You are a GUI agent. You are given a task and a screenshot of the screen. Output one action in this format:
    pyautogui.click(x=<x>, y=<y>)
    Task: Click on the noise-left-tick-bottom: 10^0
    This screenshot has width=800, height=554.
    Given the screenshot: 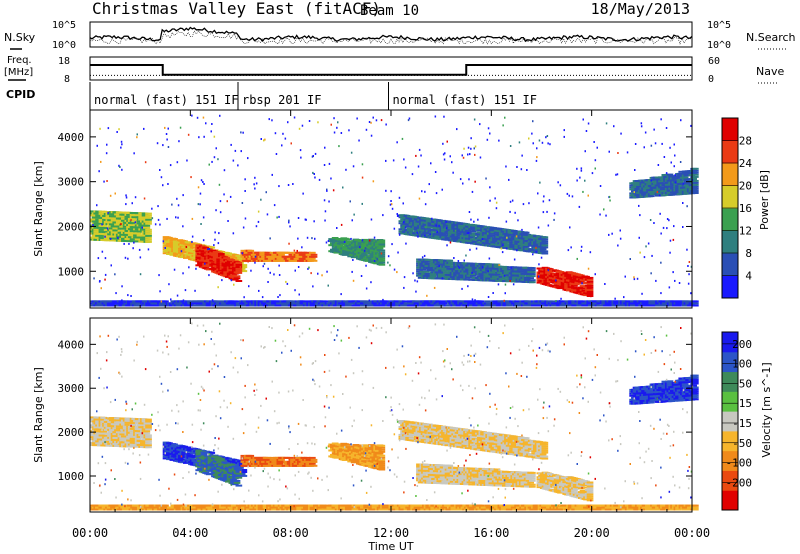 What is the action you would take?
    pyautogui.click(x=64, y=45)
    